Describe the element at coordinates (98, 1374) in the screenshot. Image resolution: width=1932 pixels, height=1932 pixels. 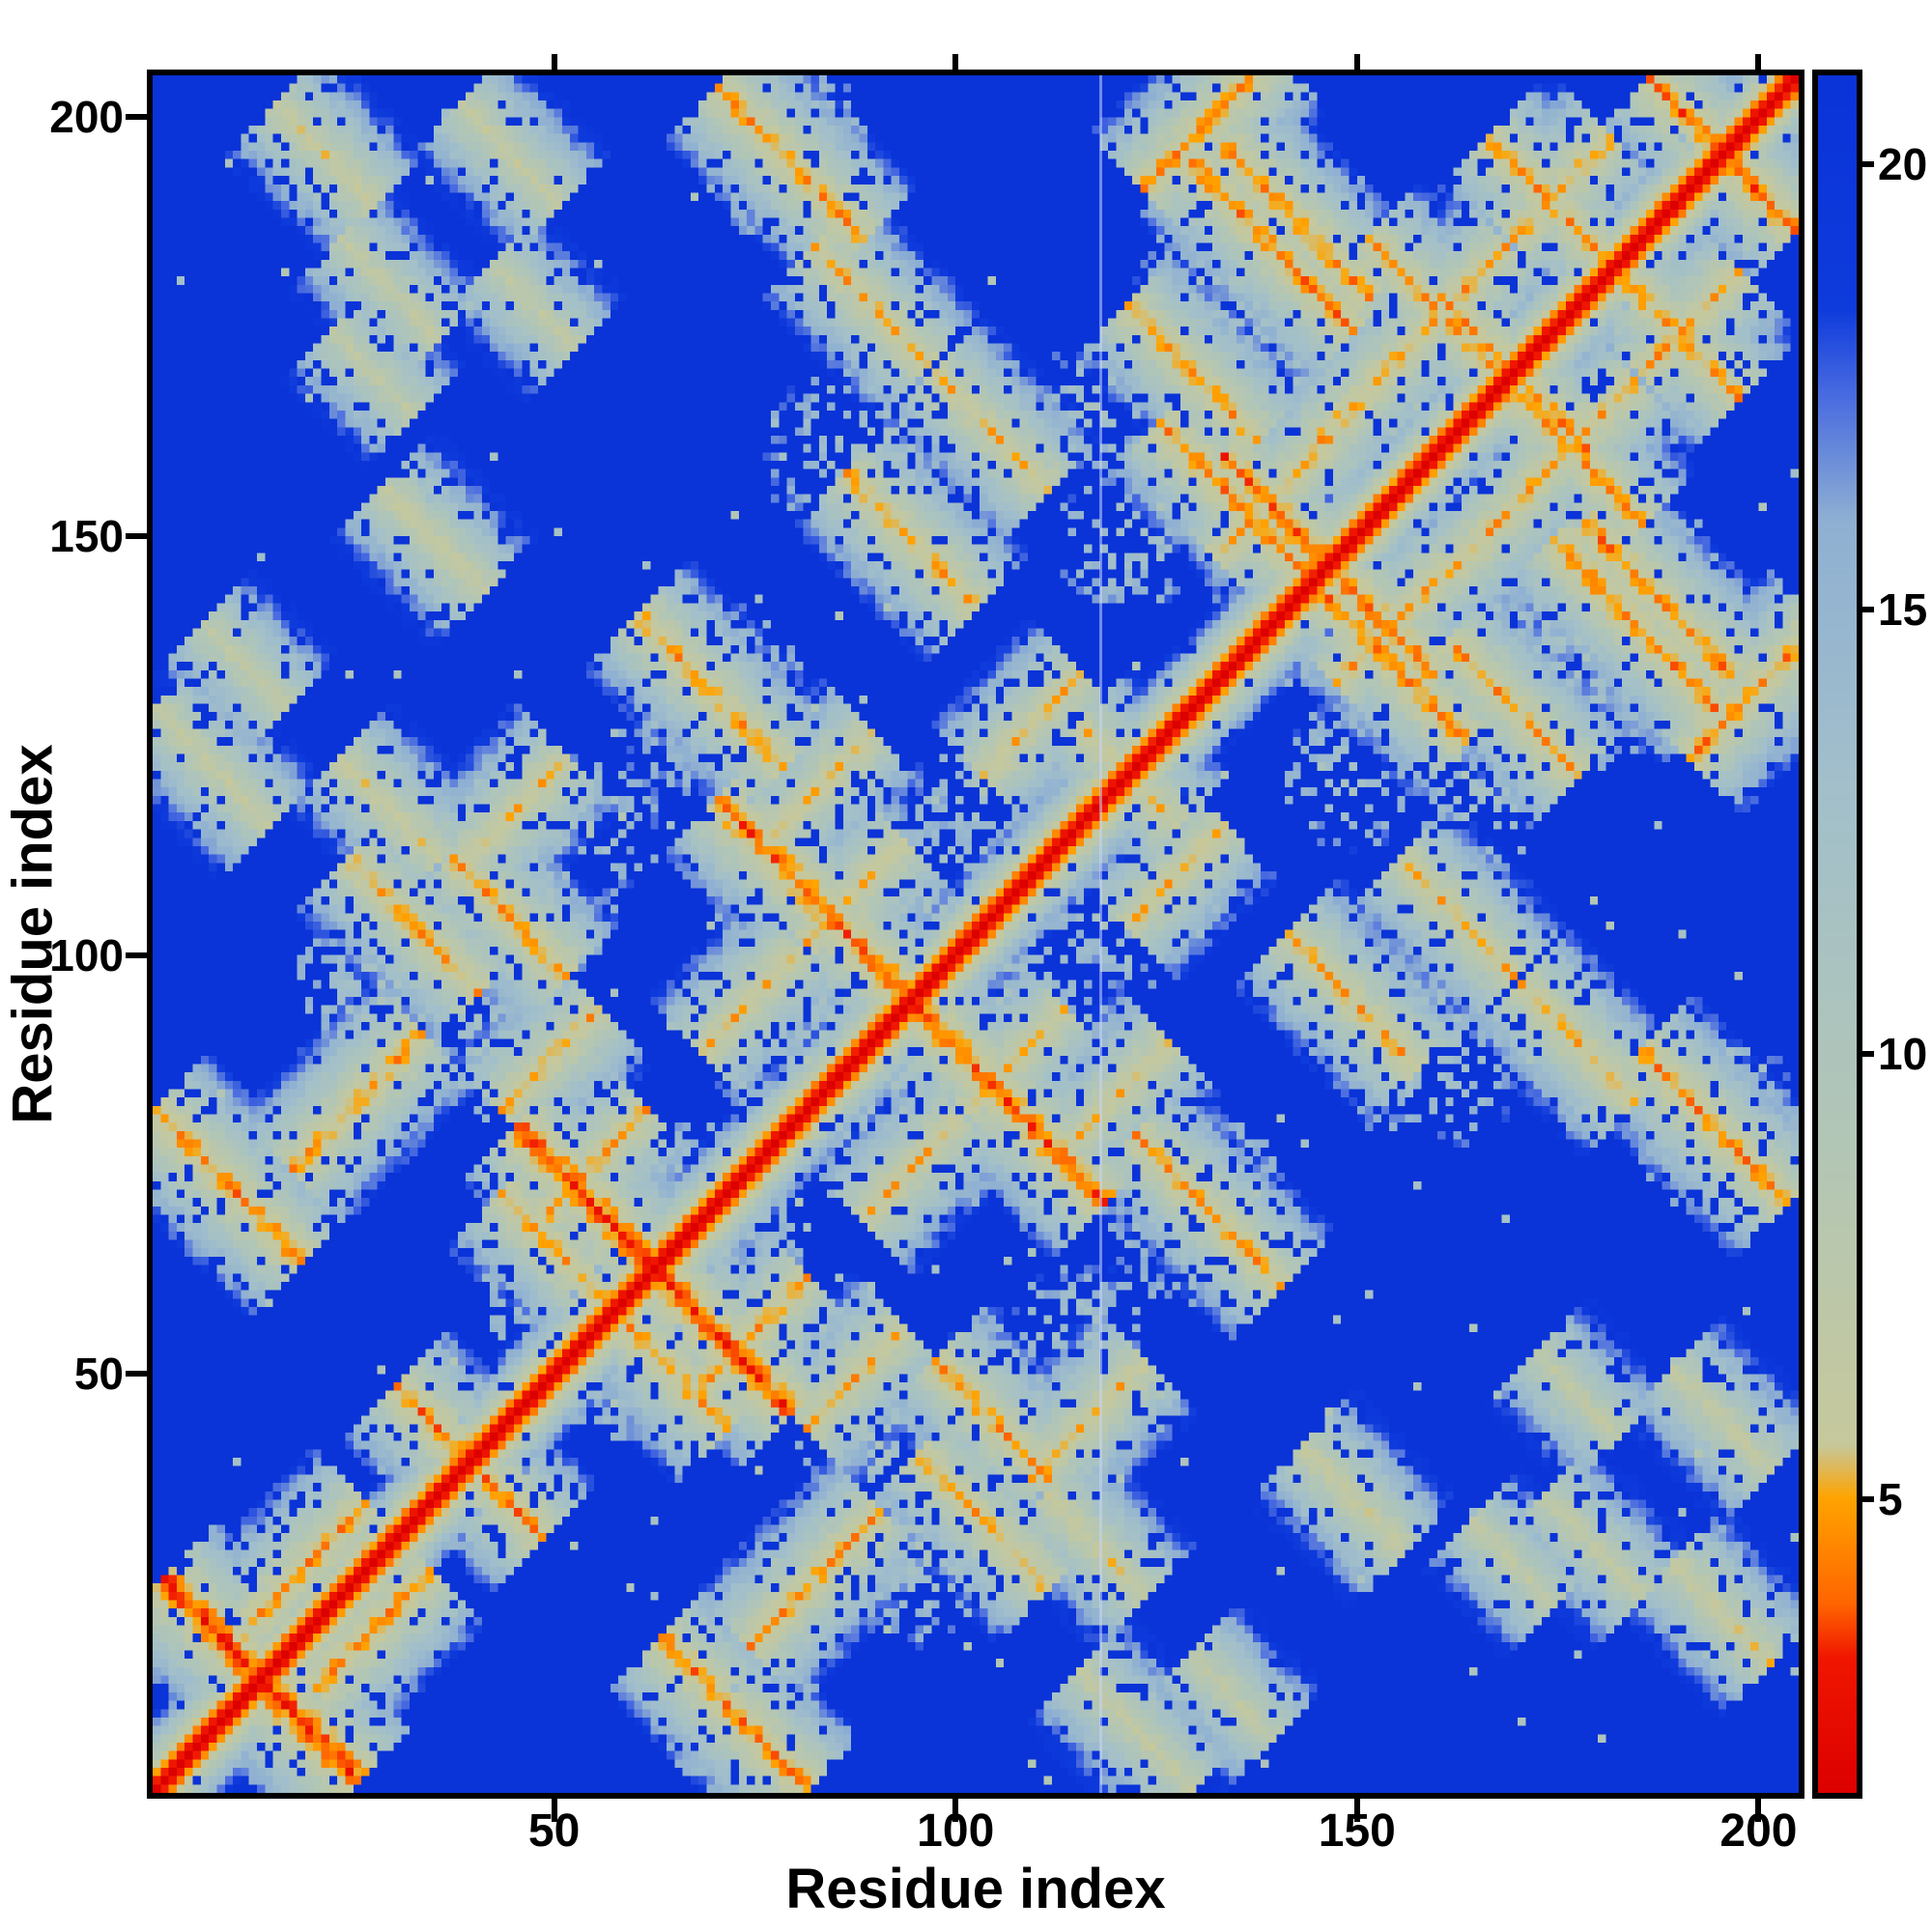
I see `y-tick-label: 50` at that location.